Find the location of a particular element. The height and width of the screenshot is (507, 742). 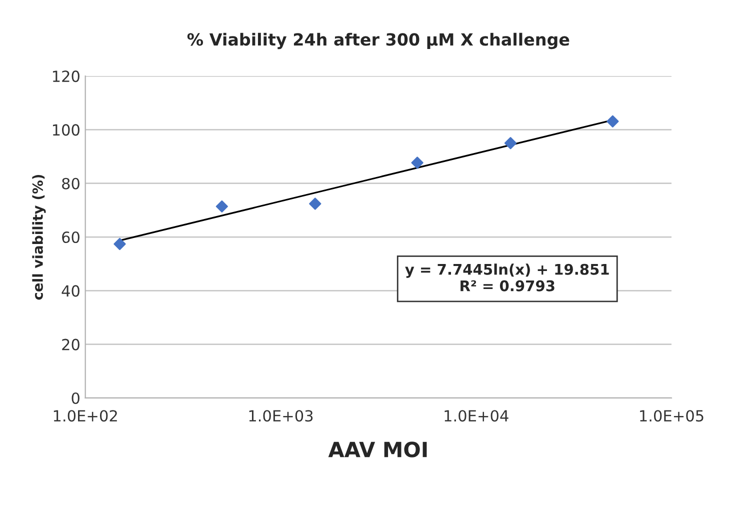

x-tick-label: 1.0E+04 is located at coordinates (476, 416).